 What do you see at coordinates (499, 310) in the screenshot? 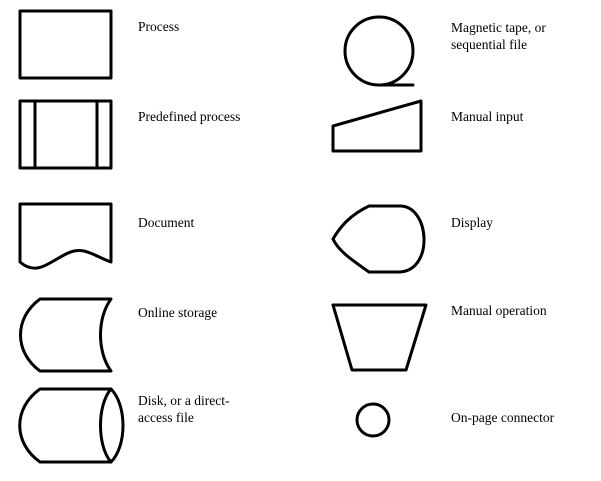
I see `manual-operation-label: Manual operation` at bounding box center [499, 310].